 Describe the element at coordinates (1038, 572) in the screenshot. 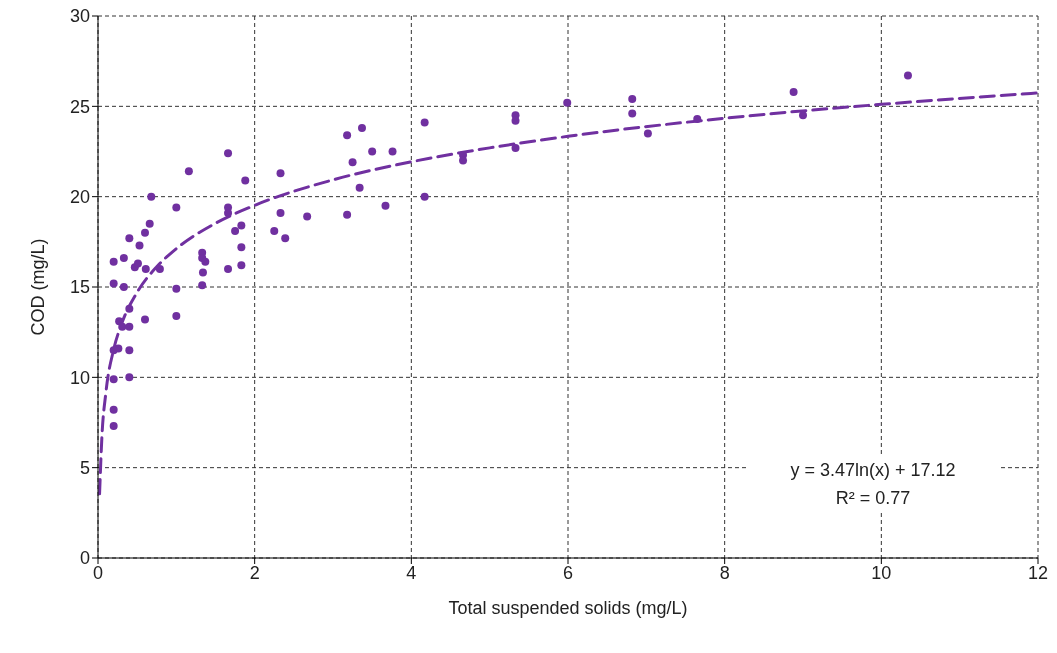

I see `x-tick-label: 12` at that location.